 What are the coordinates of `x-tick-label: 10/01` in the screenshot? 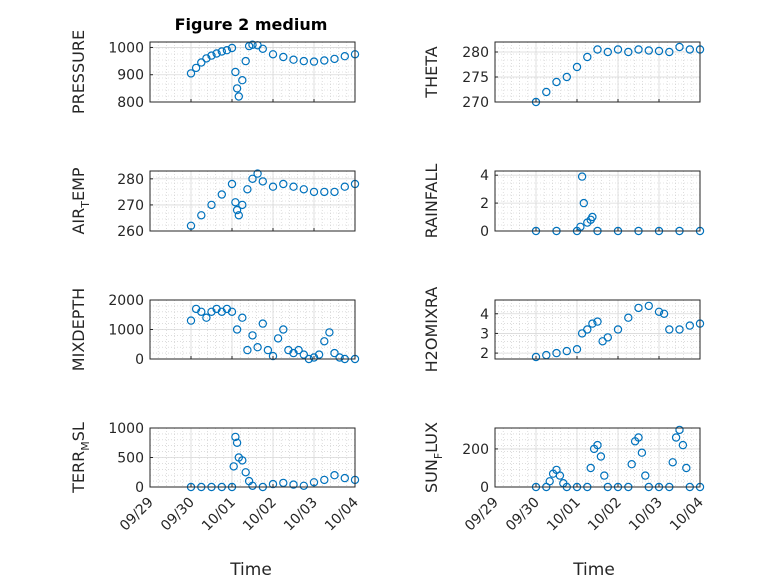 It's located at (564, 515).